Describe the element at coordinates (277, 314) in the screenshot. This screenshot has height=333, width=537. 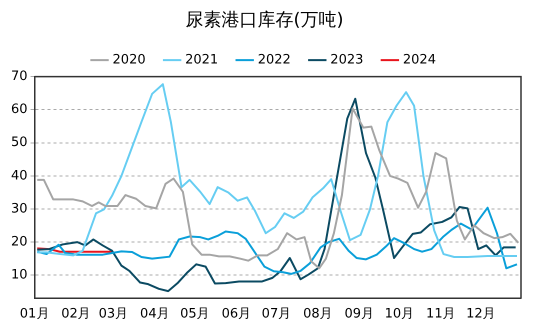
I see `x-tick-label: 07月` at that location.